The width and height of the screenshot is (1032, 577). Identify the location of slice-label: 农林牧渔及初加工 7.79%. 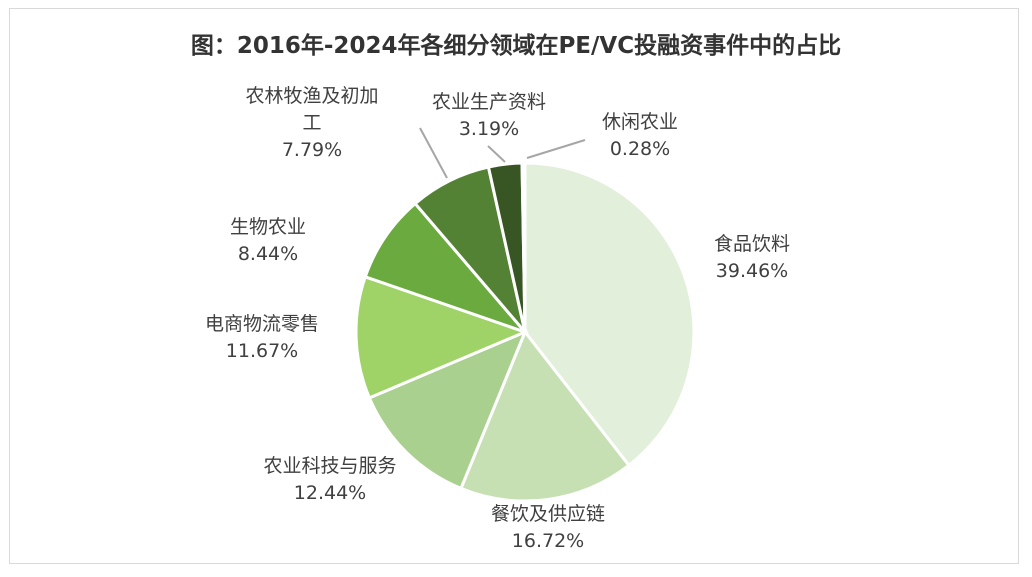
(311, 123).